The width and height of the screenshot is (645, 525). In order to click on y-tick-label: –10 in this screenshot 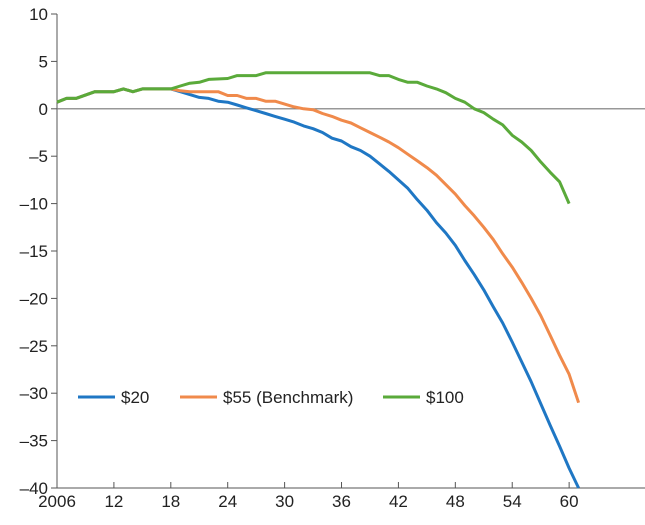, I will do `click(34, 204)`.